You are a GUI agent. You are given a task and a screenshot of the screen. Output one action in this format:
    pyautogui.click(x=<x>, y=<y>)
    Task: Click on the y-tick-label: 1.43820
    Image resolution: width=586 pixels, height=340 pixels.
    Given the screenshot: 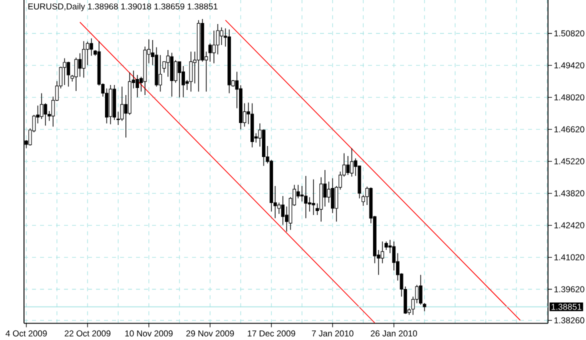 What is the action you would take?
    pyautogui.click(x=569, y=193)
    